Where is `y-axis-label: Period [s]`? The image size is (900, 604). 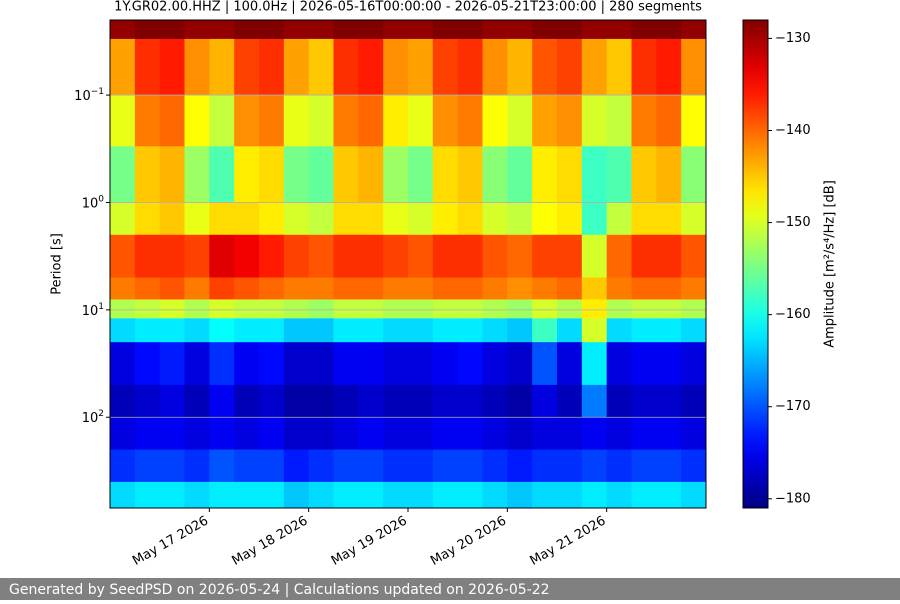 y-axis-label: Period [s] is located at coordinates (57, 264).